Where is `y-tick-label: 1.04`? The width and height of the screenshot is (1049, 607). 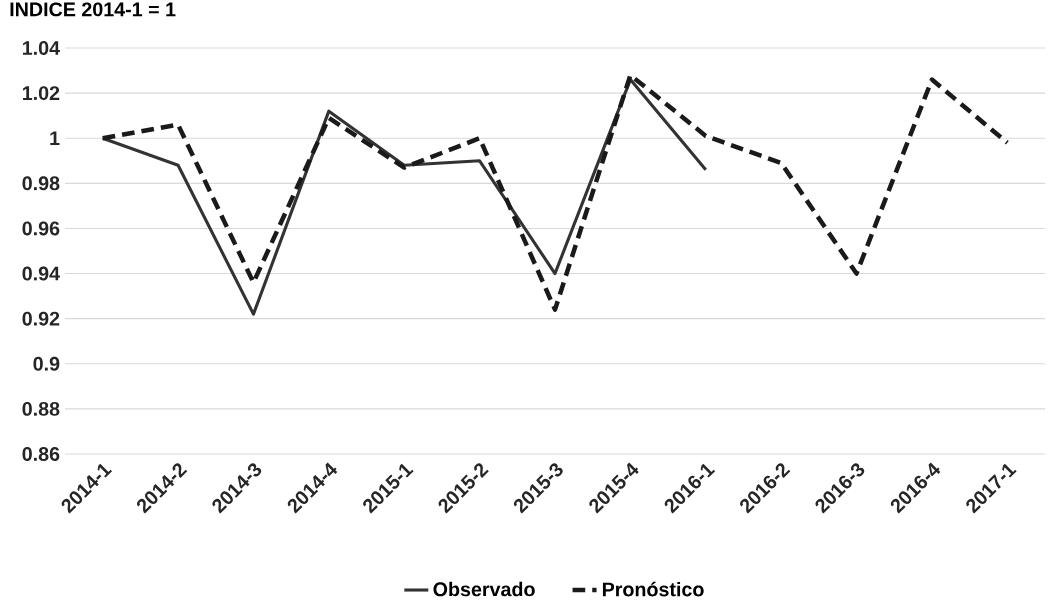 y-tick-label: 1.04 is located at coordinates (41, 48).